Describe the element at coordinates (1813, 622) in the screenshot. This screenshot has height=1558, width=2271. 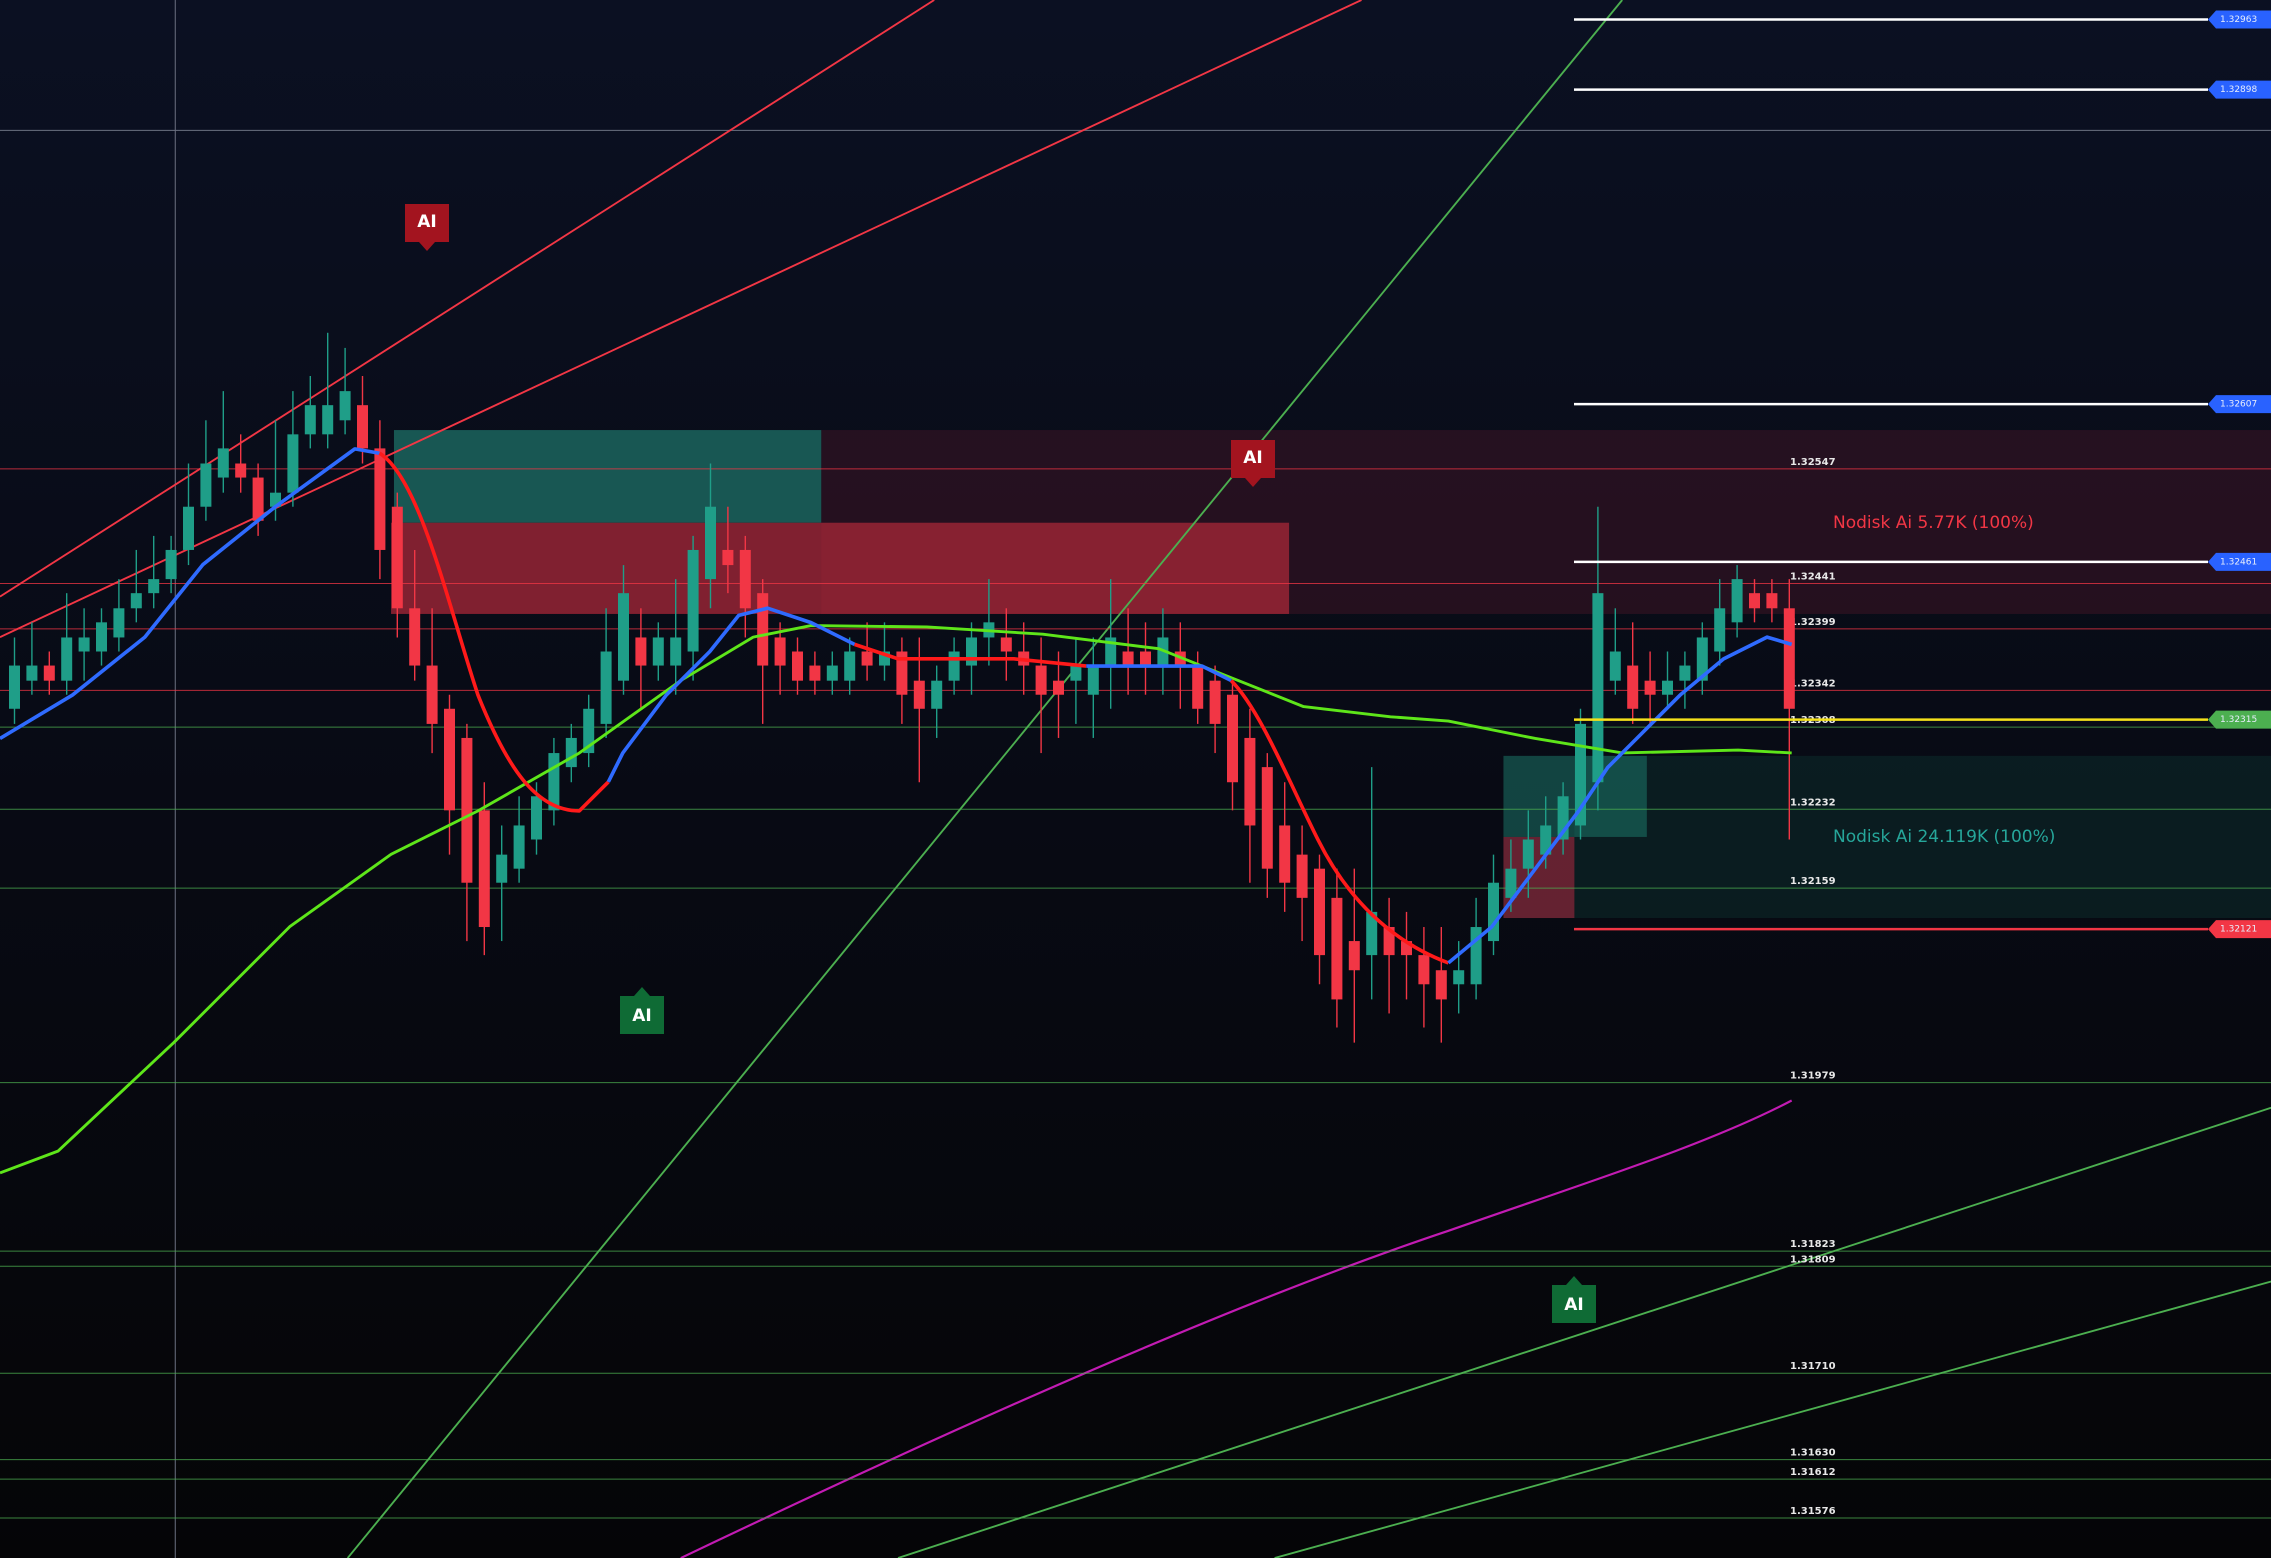
I see `level-label: 1.32399` at that location.